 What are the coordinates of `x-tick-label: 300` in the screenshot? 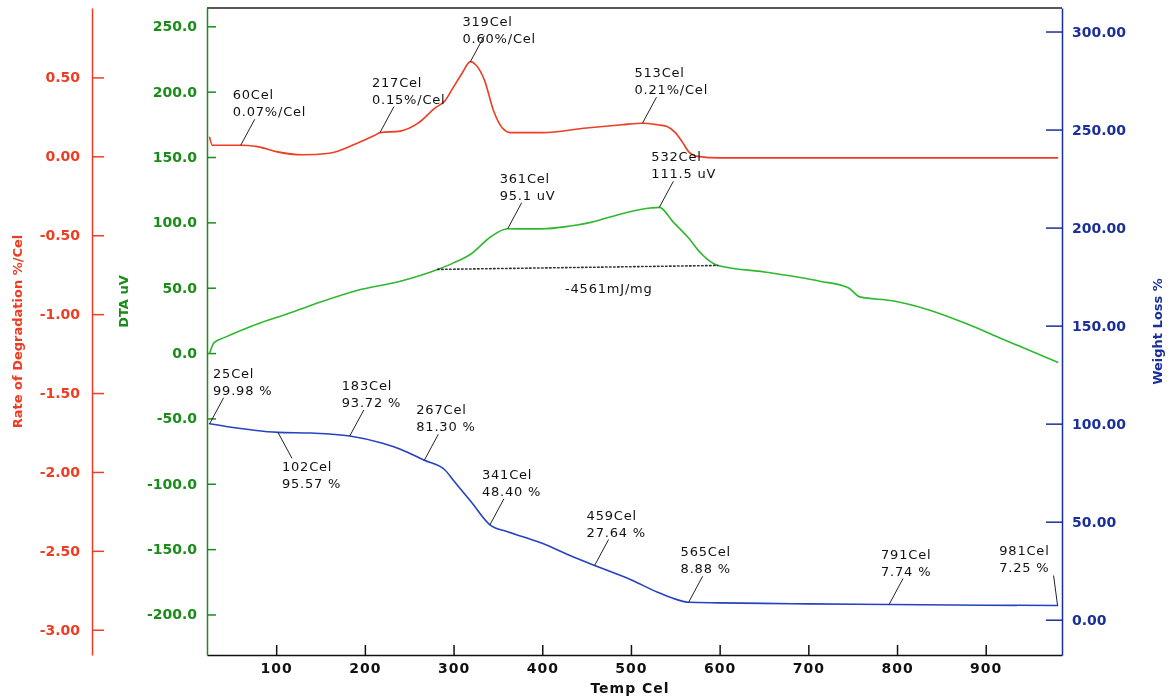 It's located at (454, 667).